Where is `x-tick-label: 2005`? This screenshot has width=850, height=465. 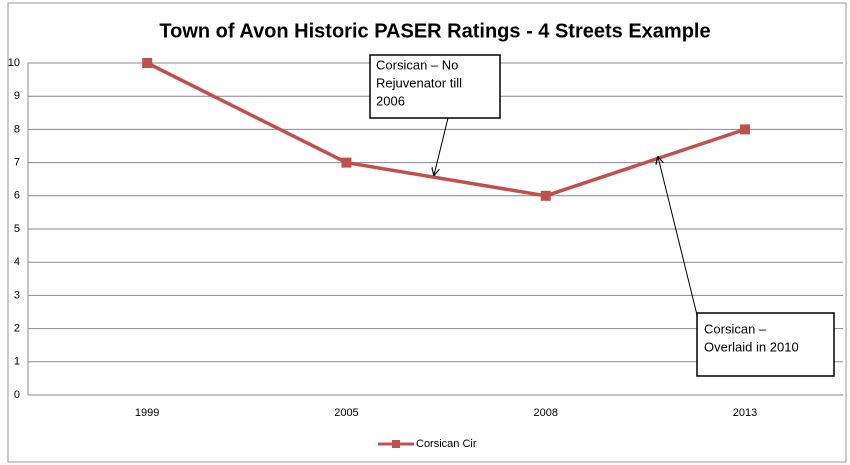
x-tick-label: 2005 is located at coordinates (346, 413).